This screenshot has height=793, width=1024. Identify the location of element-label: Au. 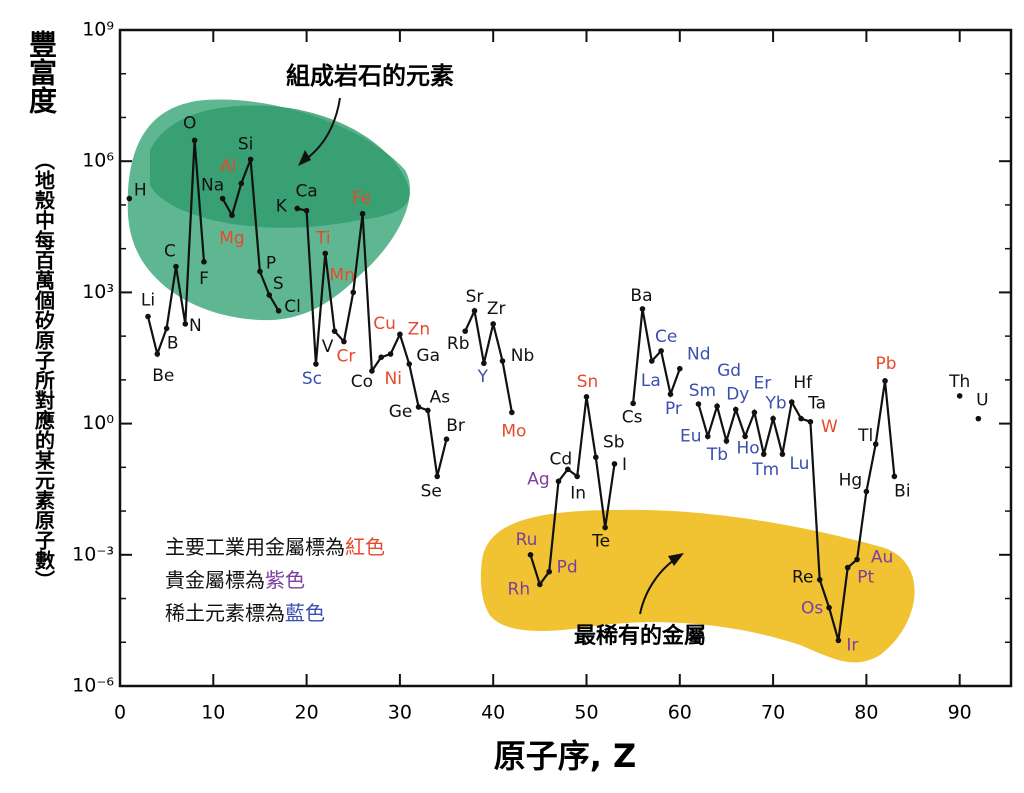
(882, 558).